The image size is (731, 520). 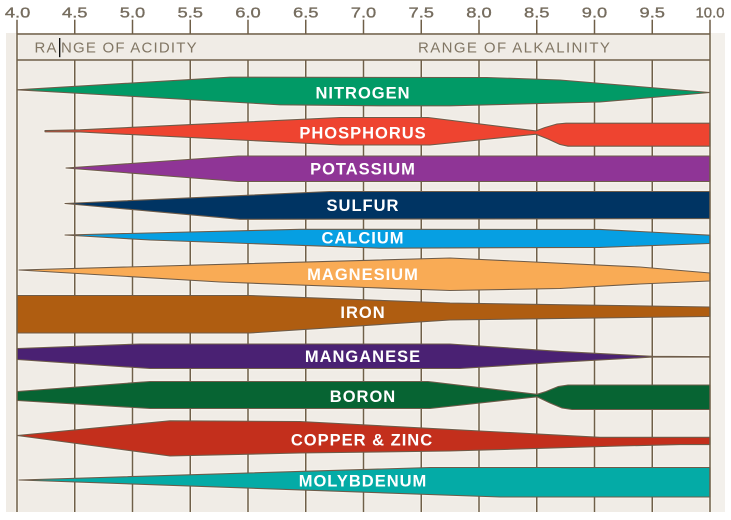 I want to click on svg-text: 8.0, so click(x=479, y=13).